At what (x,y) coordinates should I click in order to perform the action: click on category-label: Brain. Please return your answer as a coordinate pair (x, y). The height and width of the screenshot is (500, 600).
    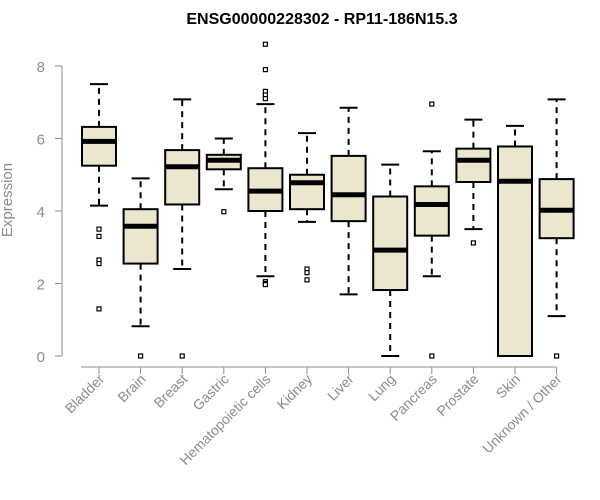
    Looking at the image, I should click on (131, 388).